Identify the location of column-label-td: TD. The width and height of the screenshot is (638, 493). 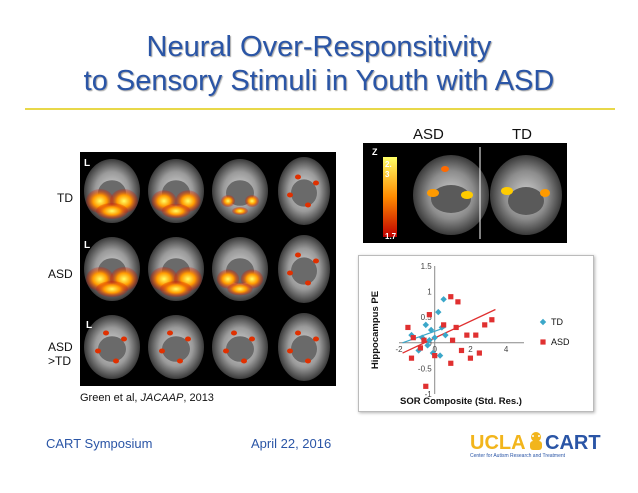
(522, 134).